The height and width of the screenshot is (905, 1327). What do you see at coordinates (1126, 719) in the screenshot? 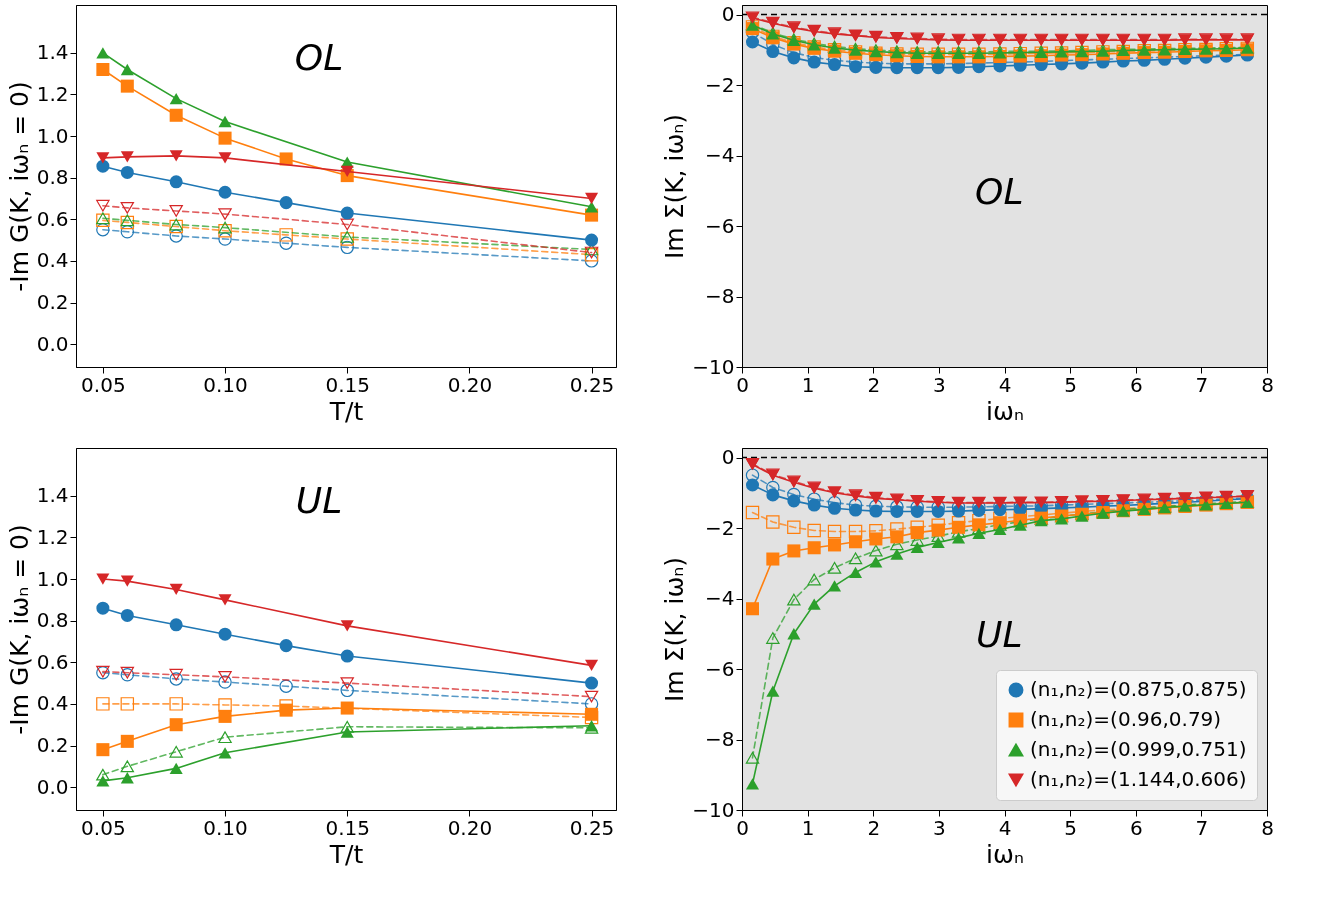
I see `legend-label: (n₁,n₂)=(0.96,0.79)` at bounding box center [1126, 719].